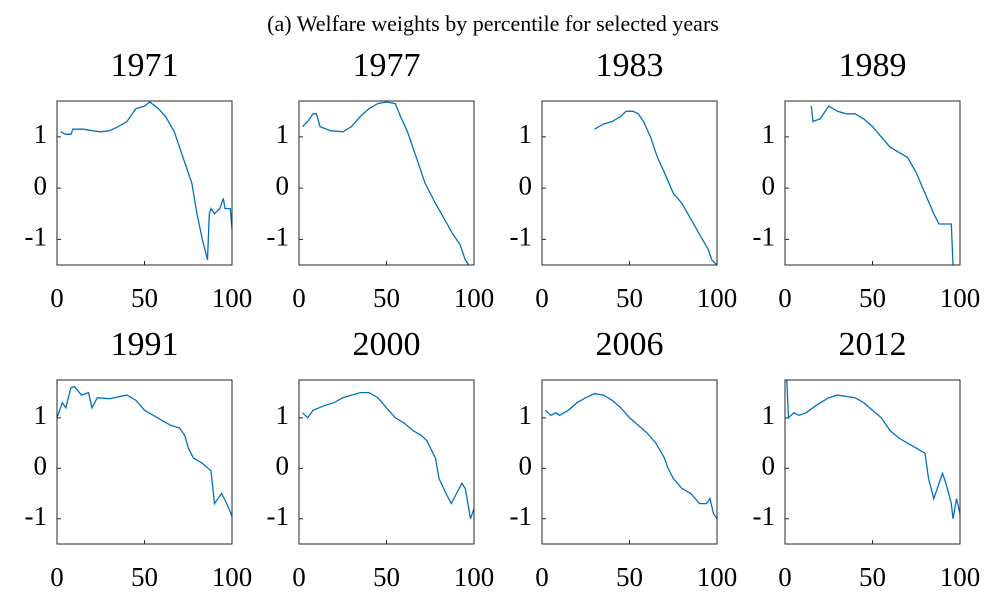 This screenshot has height=601, width=986. Describe the element at coordinates (145, 344) in the screenshot. I see `subplot-title: 1991` at that location.